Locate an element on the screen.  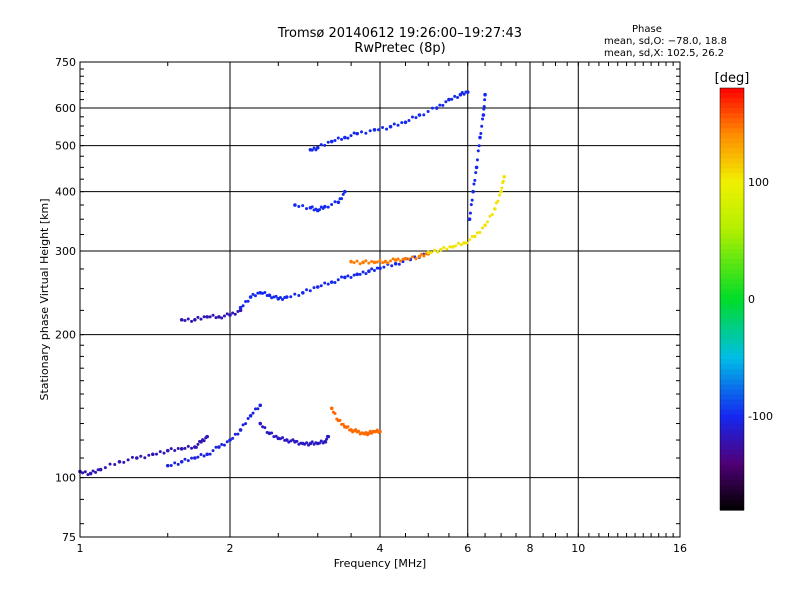
colorbar-tick-label: -100 is located at coordinates (760, 416).